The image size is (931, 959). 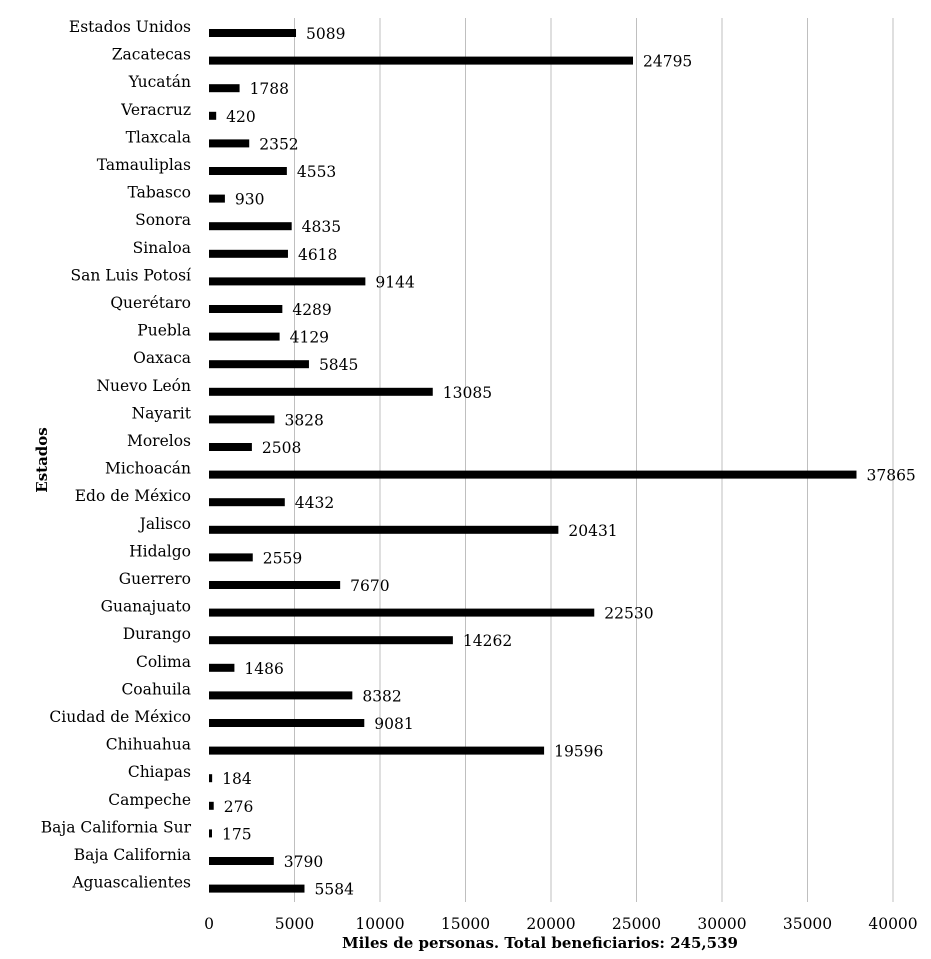 What do you see at coordinates (157, 634) in the screenshot?
I see `category-label: Durango` at bounding box center [157, 634].